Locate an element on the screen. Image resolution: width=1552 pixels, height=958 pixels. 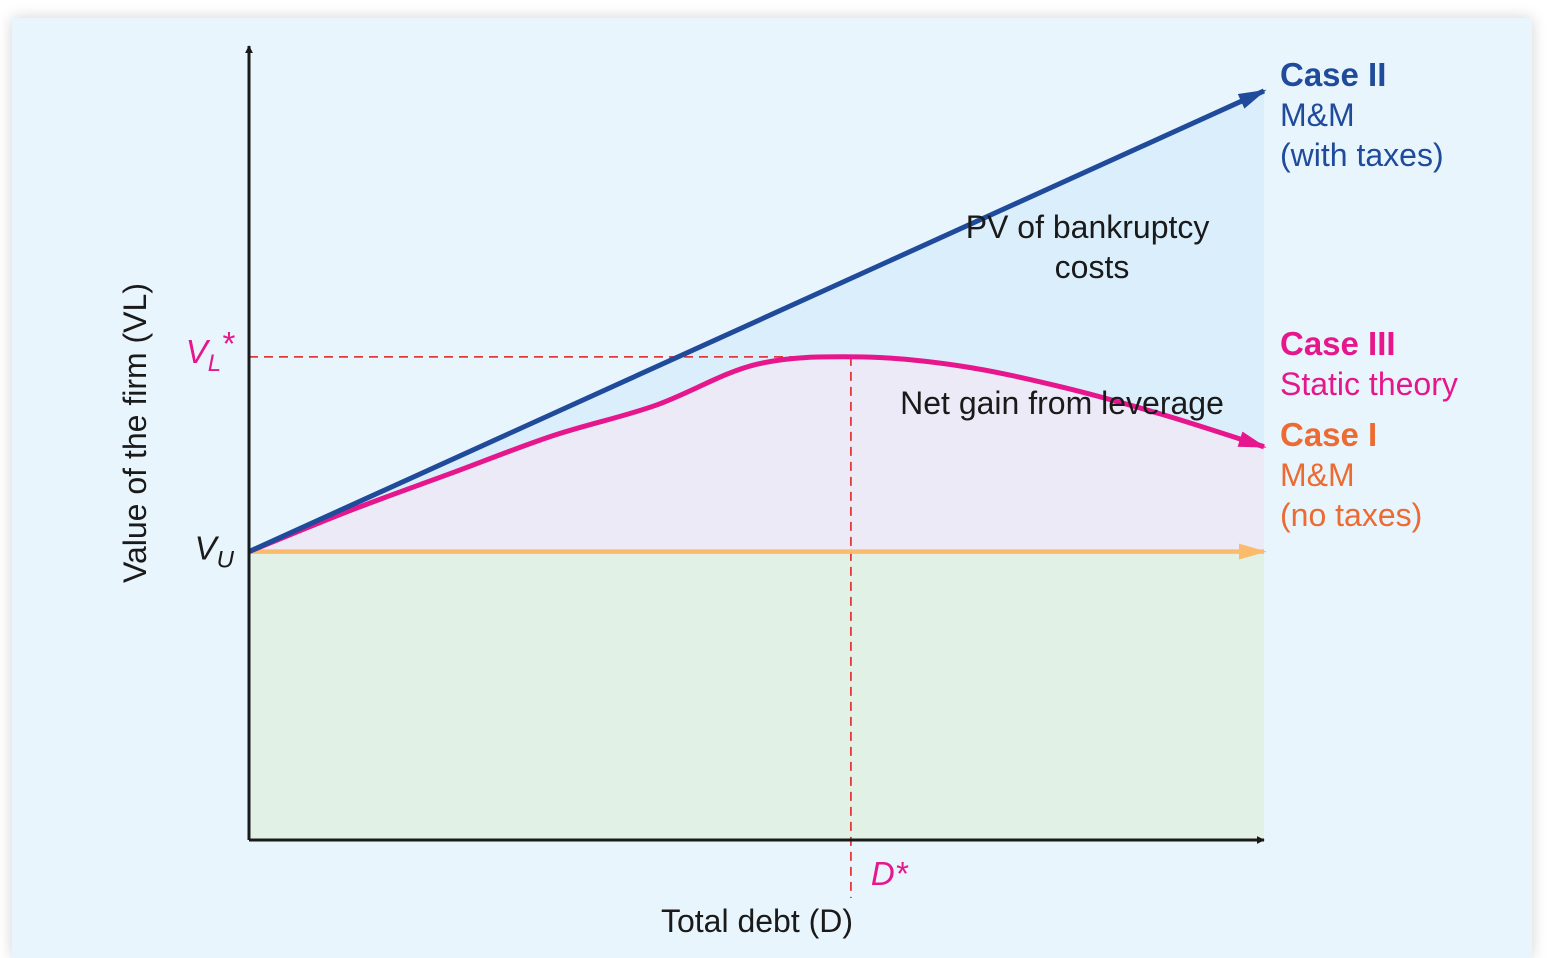
vl-star-tick-sub: L is located at coordinates (214, 363).